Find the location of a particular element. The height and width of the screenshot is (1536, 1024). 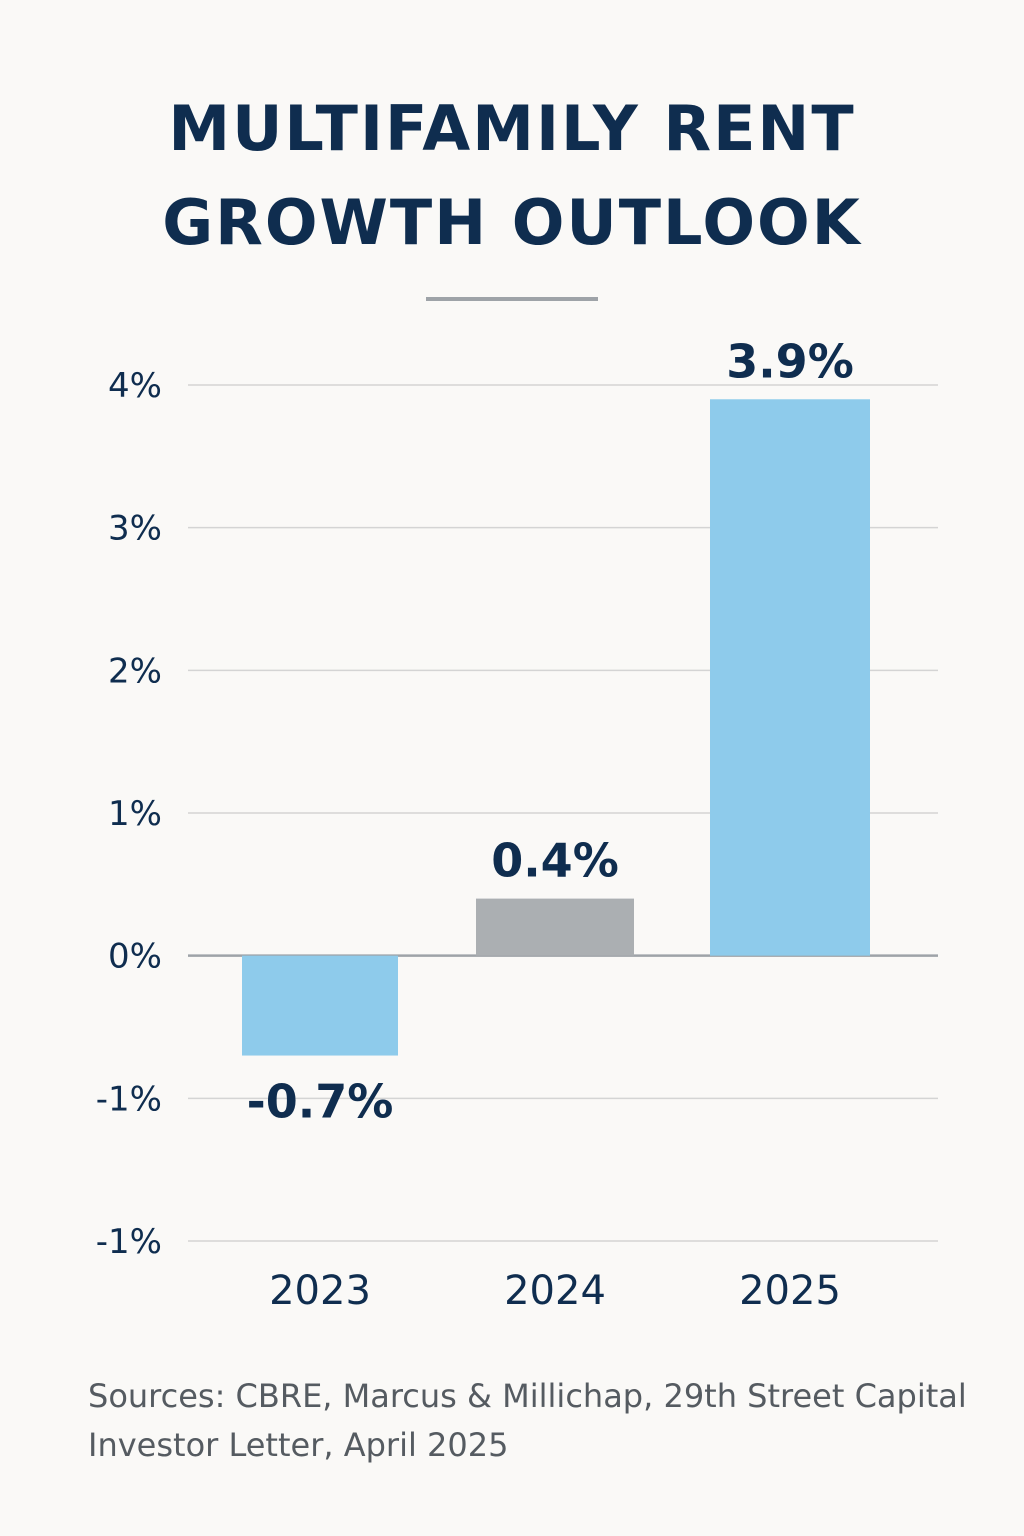

chart-title-line-1: MULTIFAMILY RENT is located at coordinates (512, 128).